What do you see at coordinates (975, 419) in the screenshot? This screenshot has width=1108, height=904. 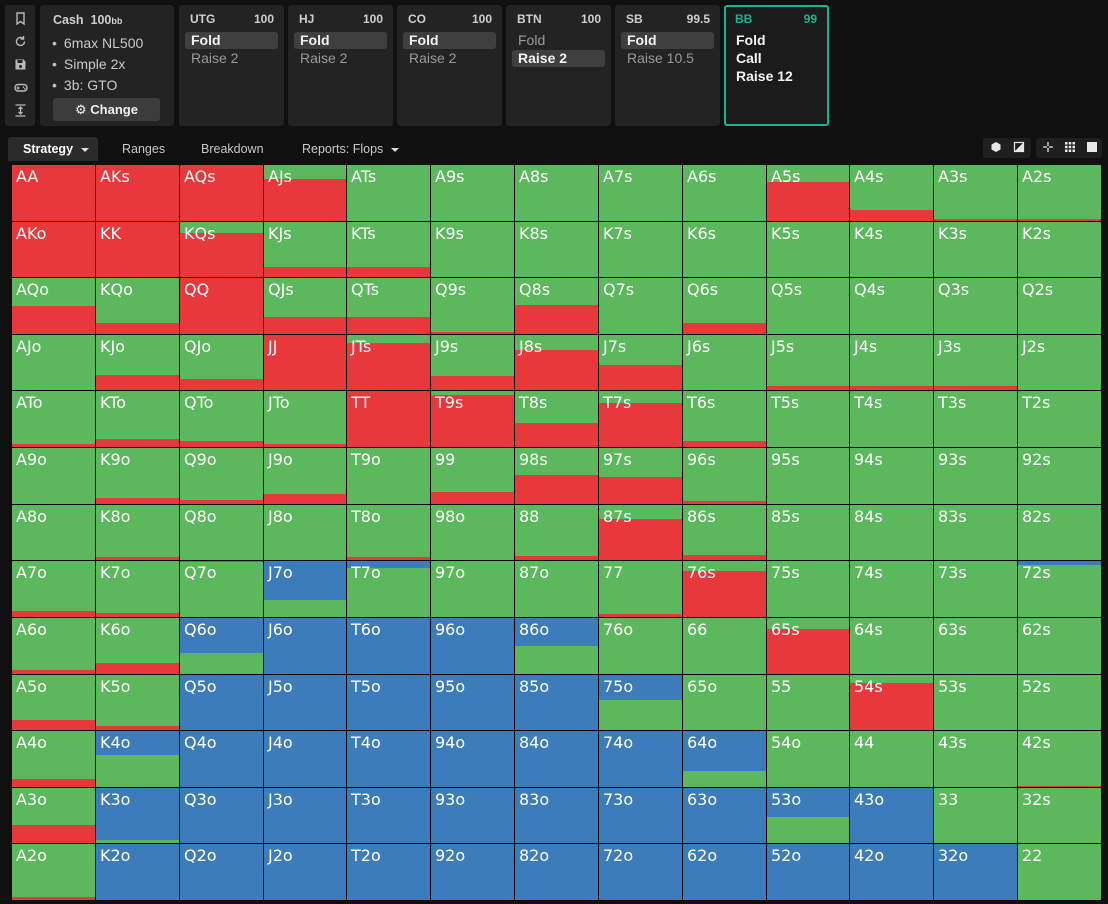 I see `hand-cell: T3s` at bounding box center [975, 419].